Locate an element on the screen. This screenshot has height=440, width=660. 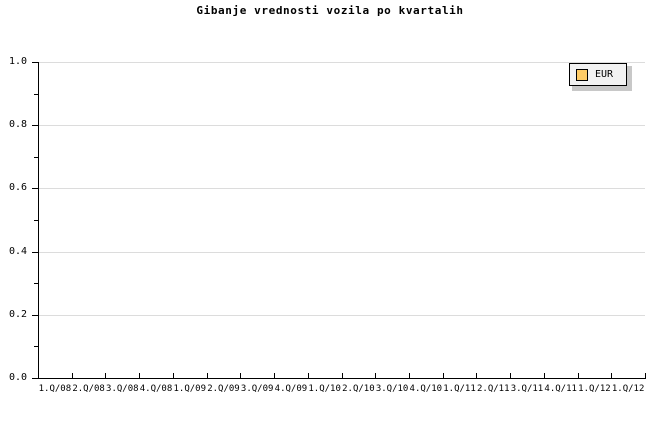
x-tick-label: 1.Q/09 is located at coordinates (190, 389).